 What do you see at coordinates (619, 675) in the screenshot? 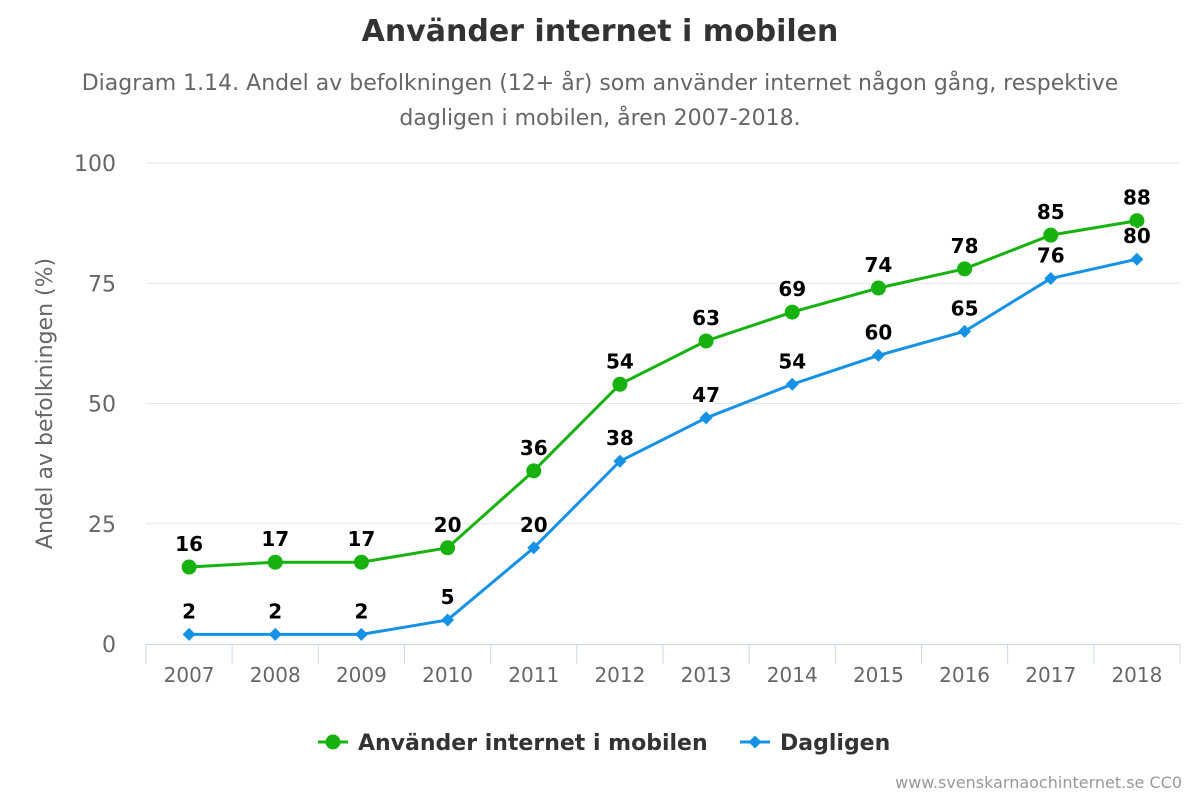
I see `x-tick-label: 2012` at bounding box center [619, 675].